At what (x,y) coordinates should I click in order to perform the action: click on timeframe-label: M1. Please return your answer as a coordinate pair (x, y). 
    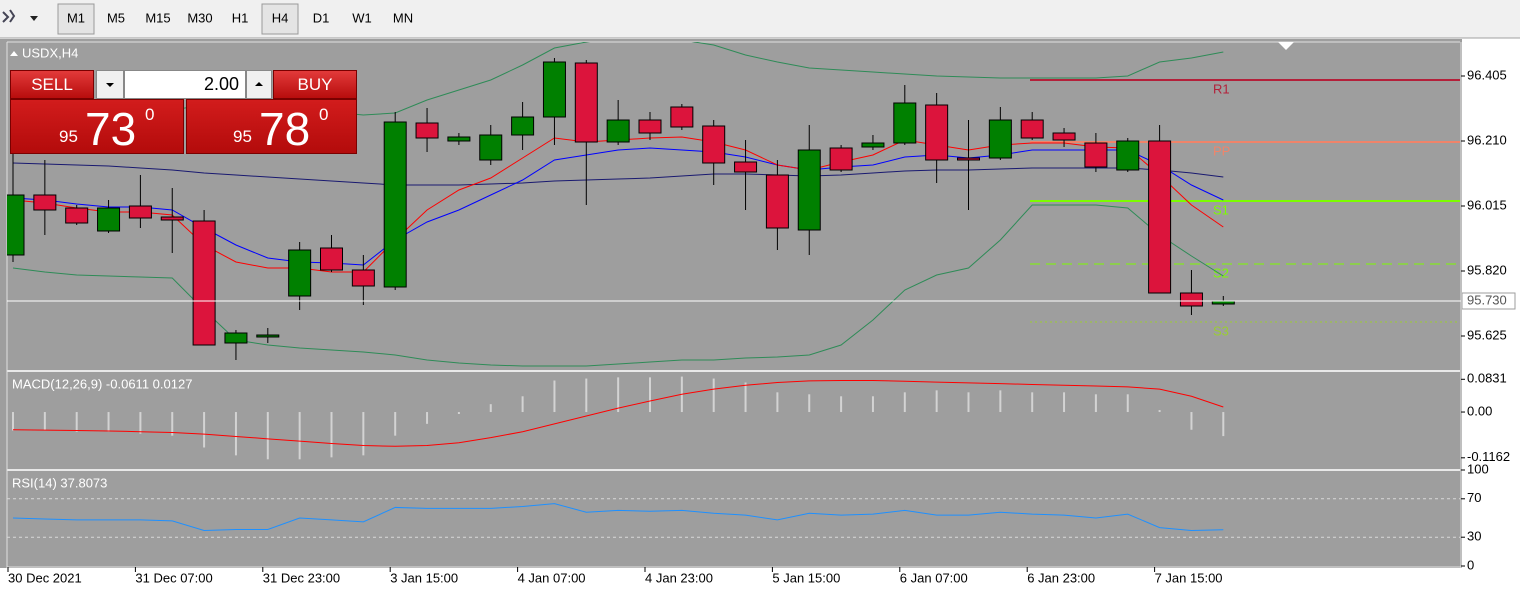
    Looking at the image, I should click on (76, 17).